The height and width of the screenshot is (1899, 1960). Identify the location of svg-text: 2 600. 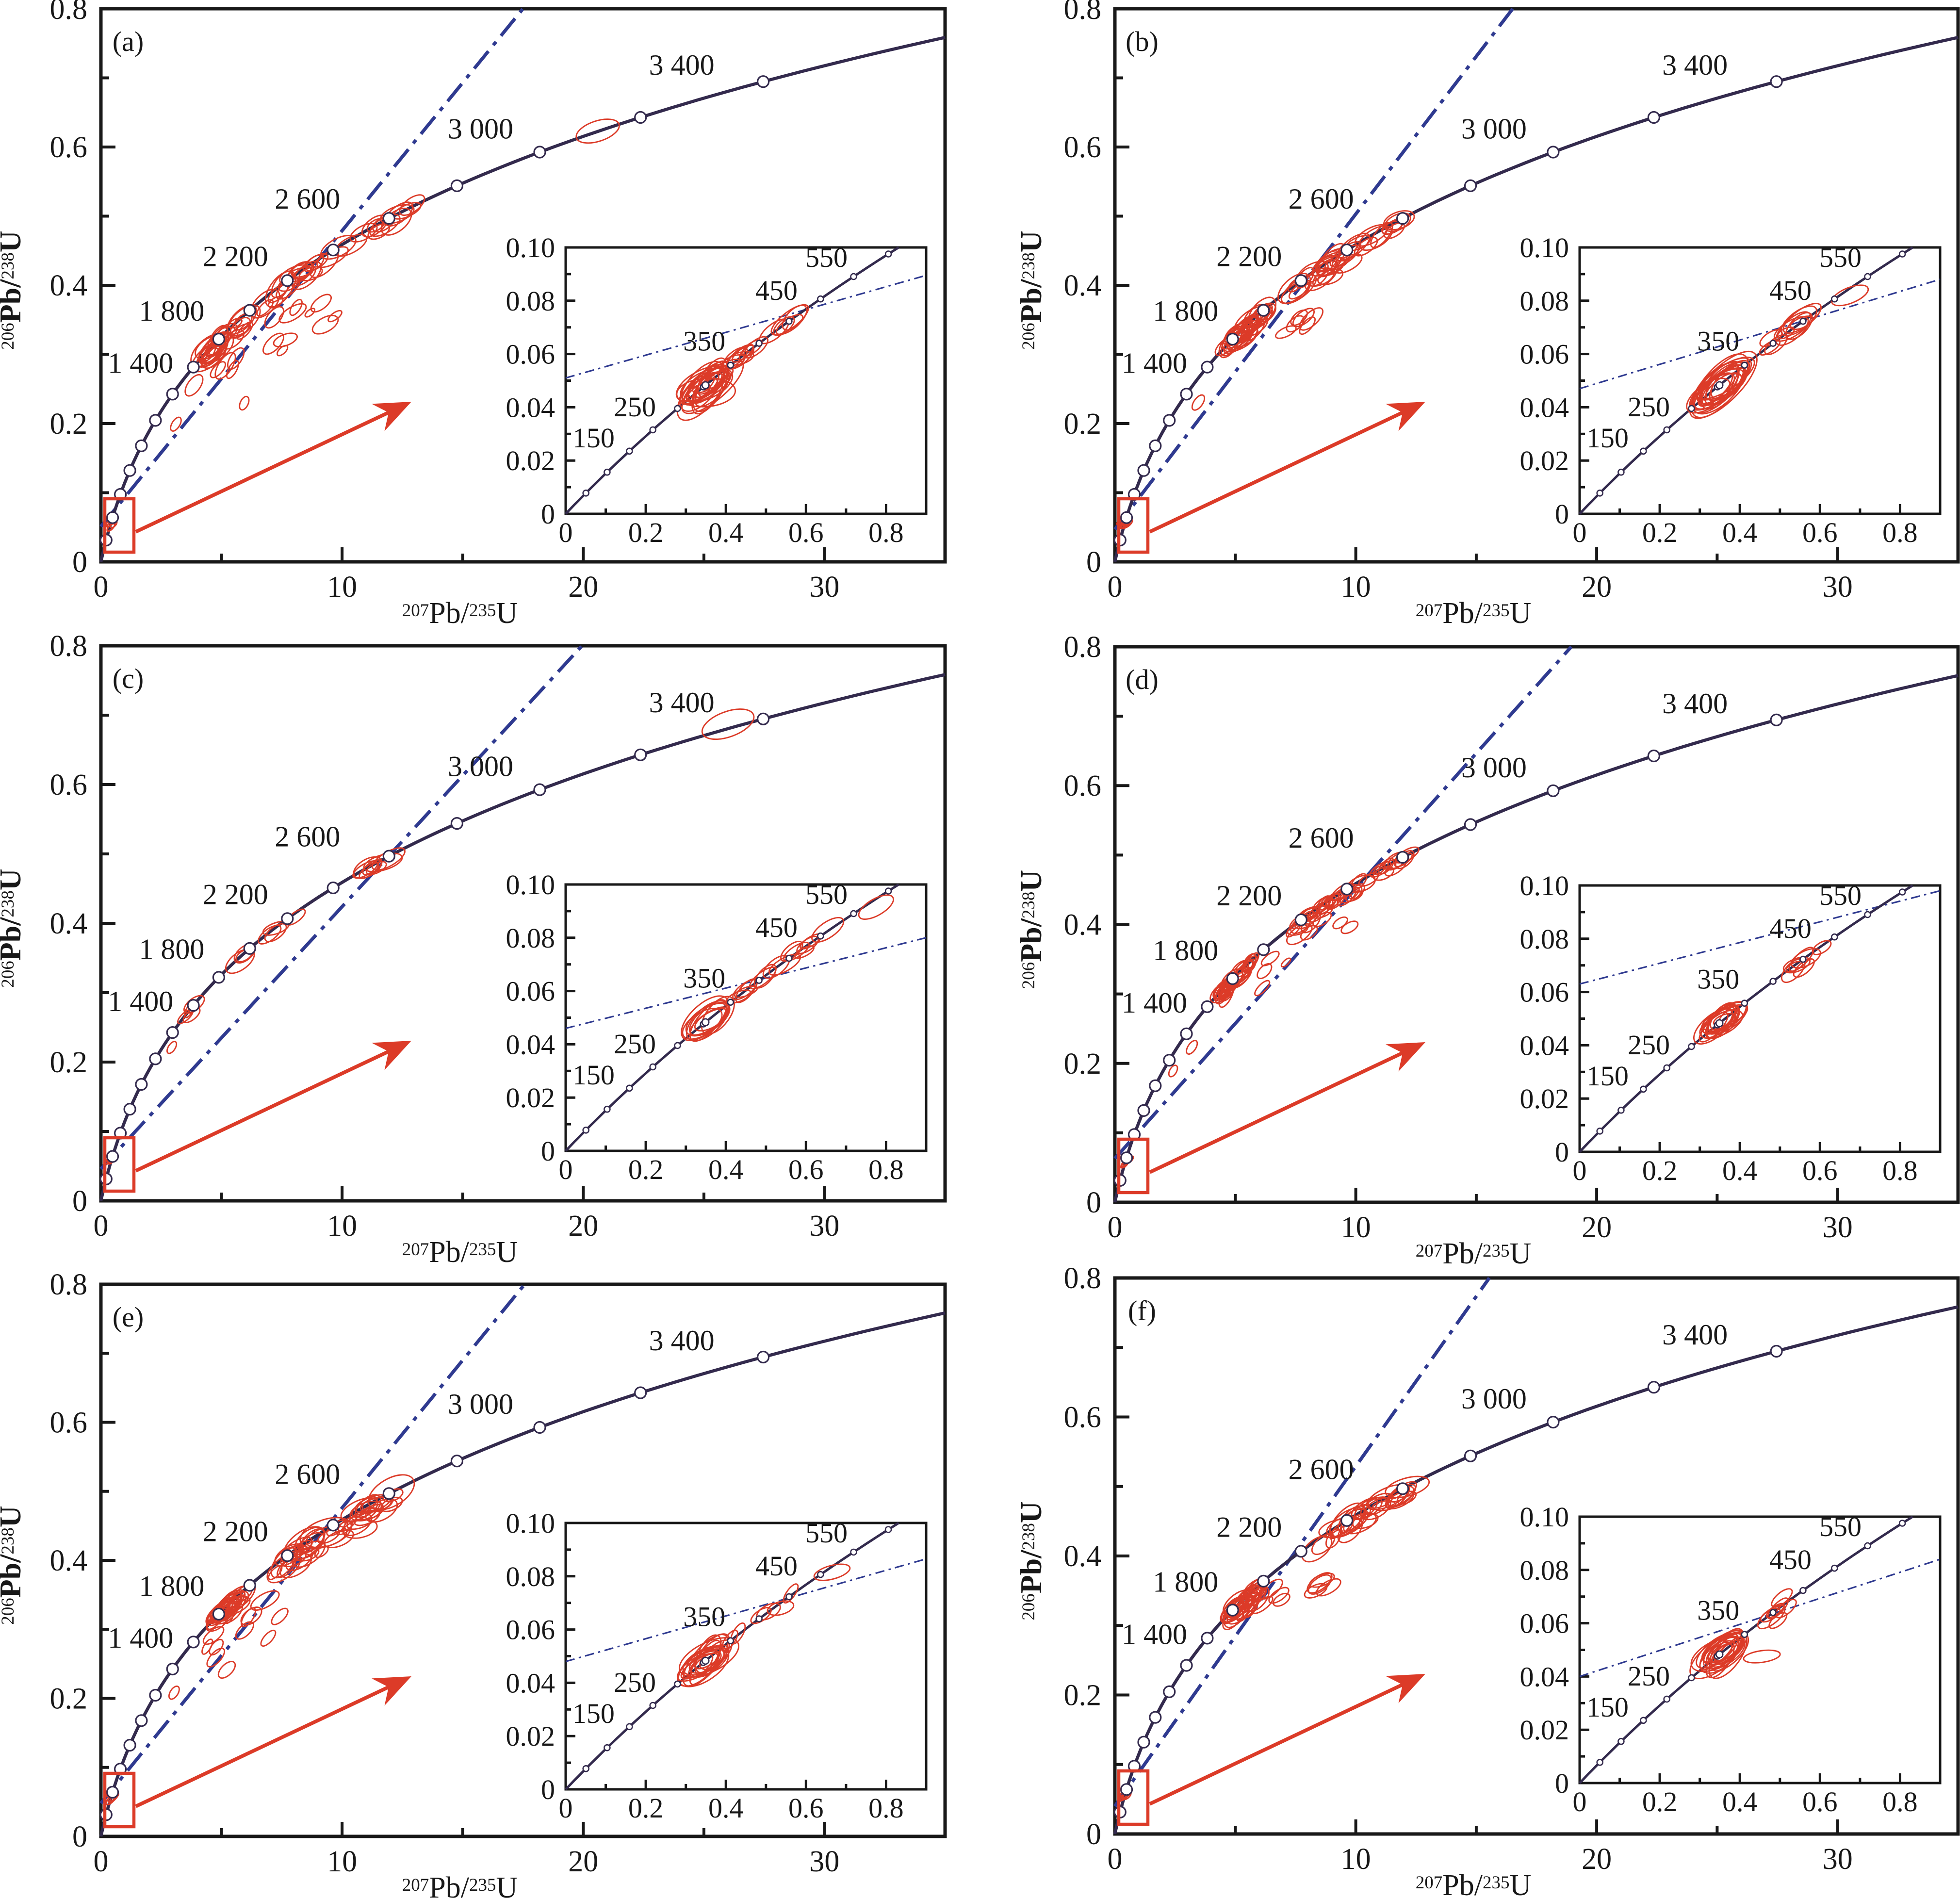
(307, 1474).